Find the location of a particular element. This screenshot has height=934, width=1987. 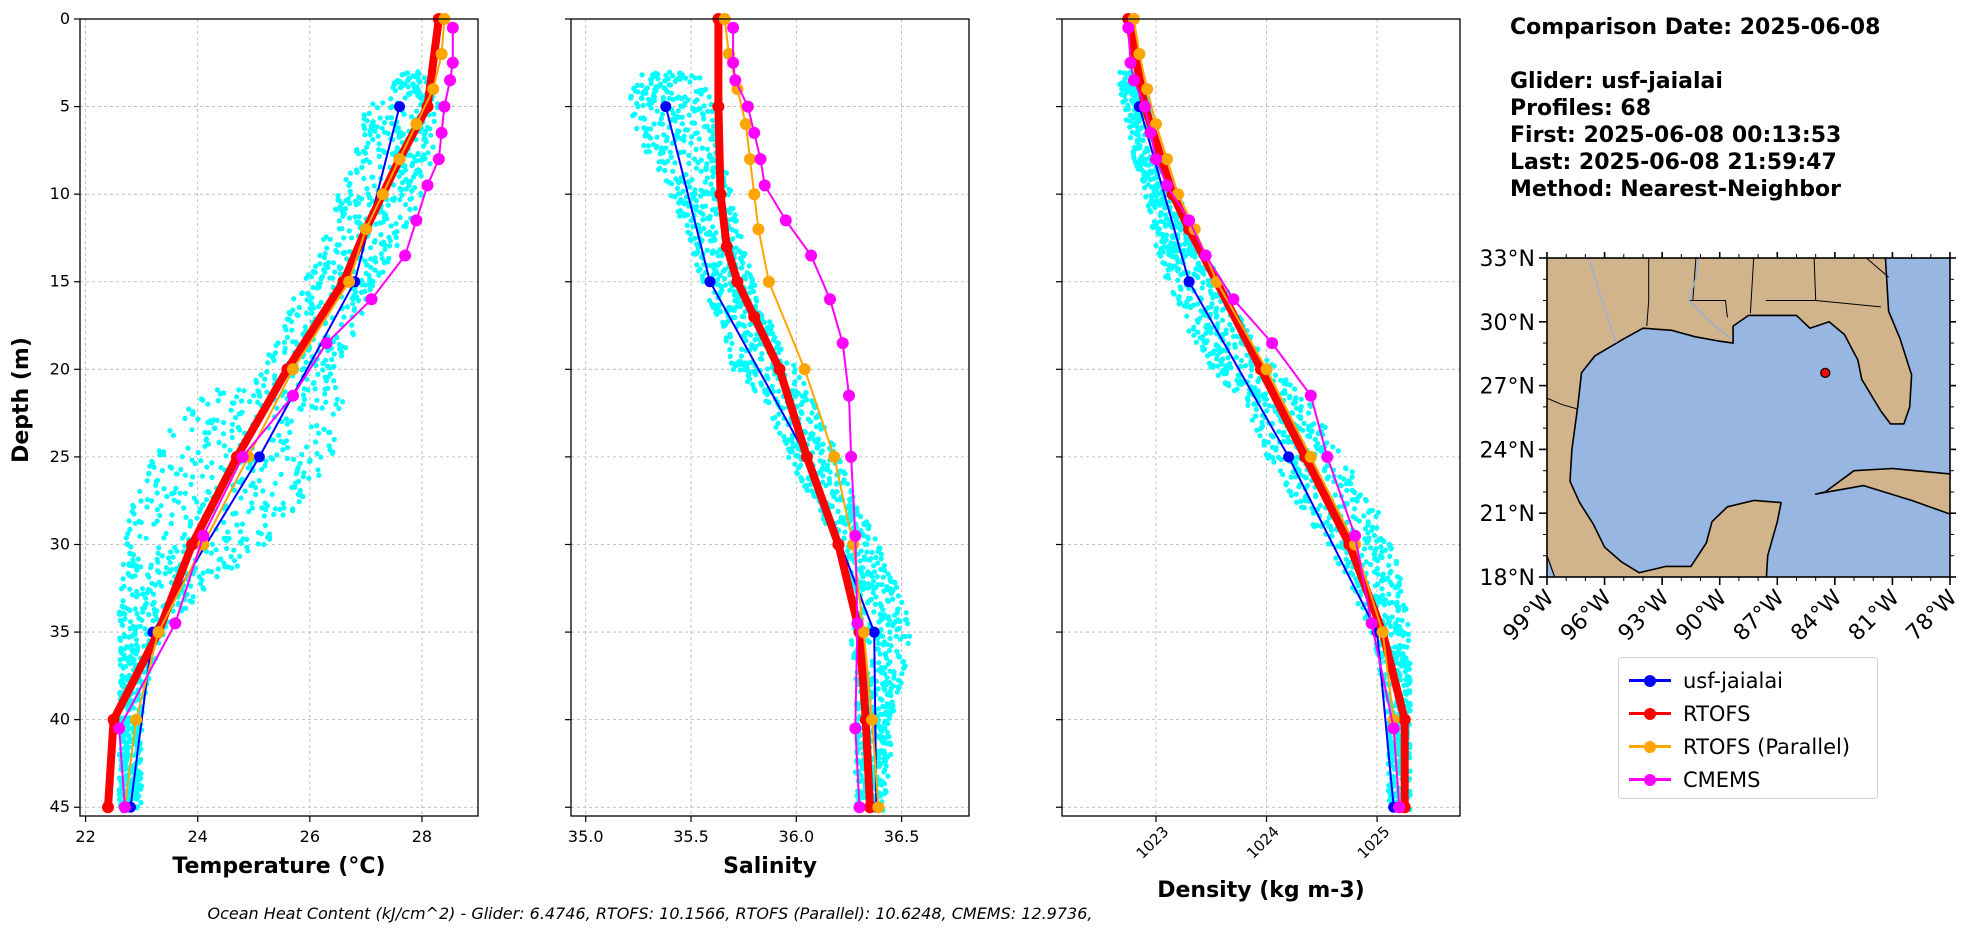

lon-tick-label: 84°W is located at coordinates (1816, 615).